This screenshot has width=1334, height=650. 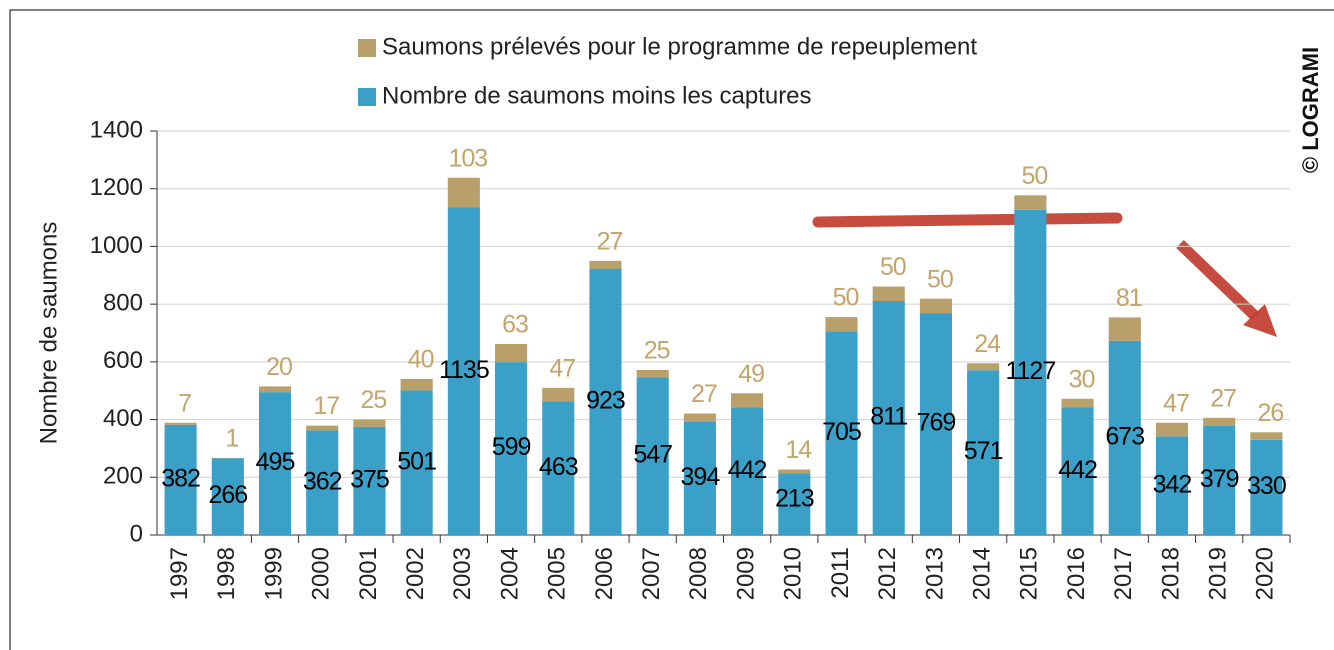 What do you see at coordinates (421, 359) in the screenshot?
I see `value-label-top: 40` at bounding box center [421, 359].